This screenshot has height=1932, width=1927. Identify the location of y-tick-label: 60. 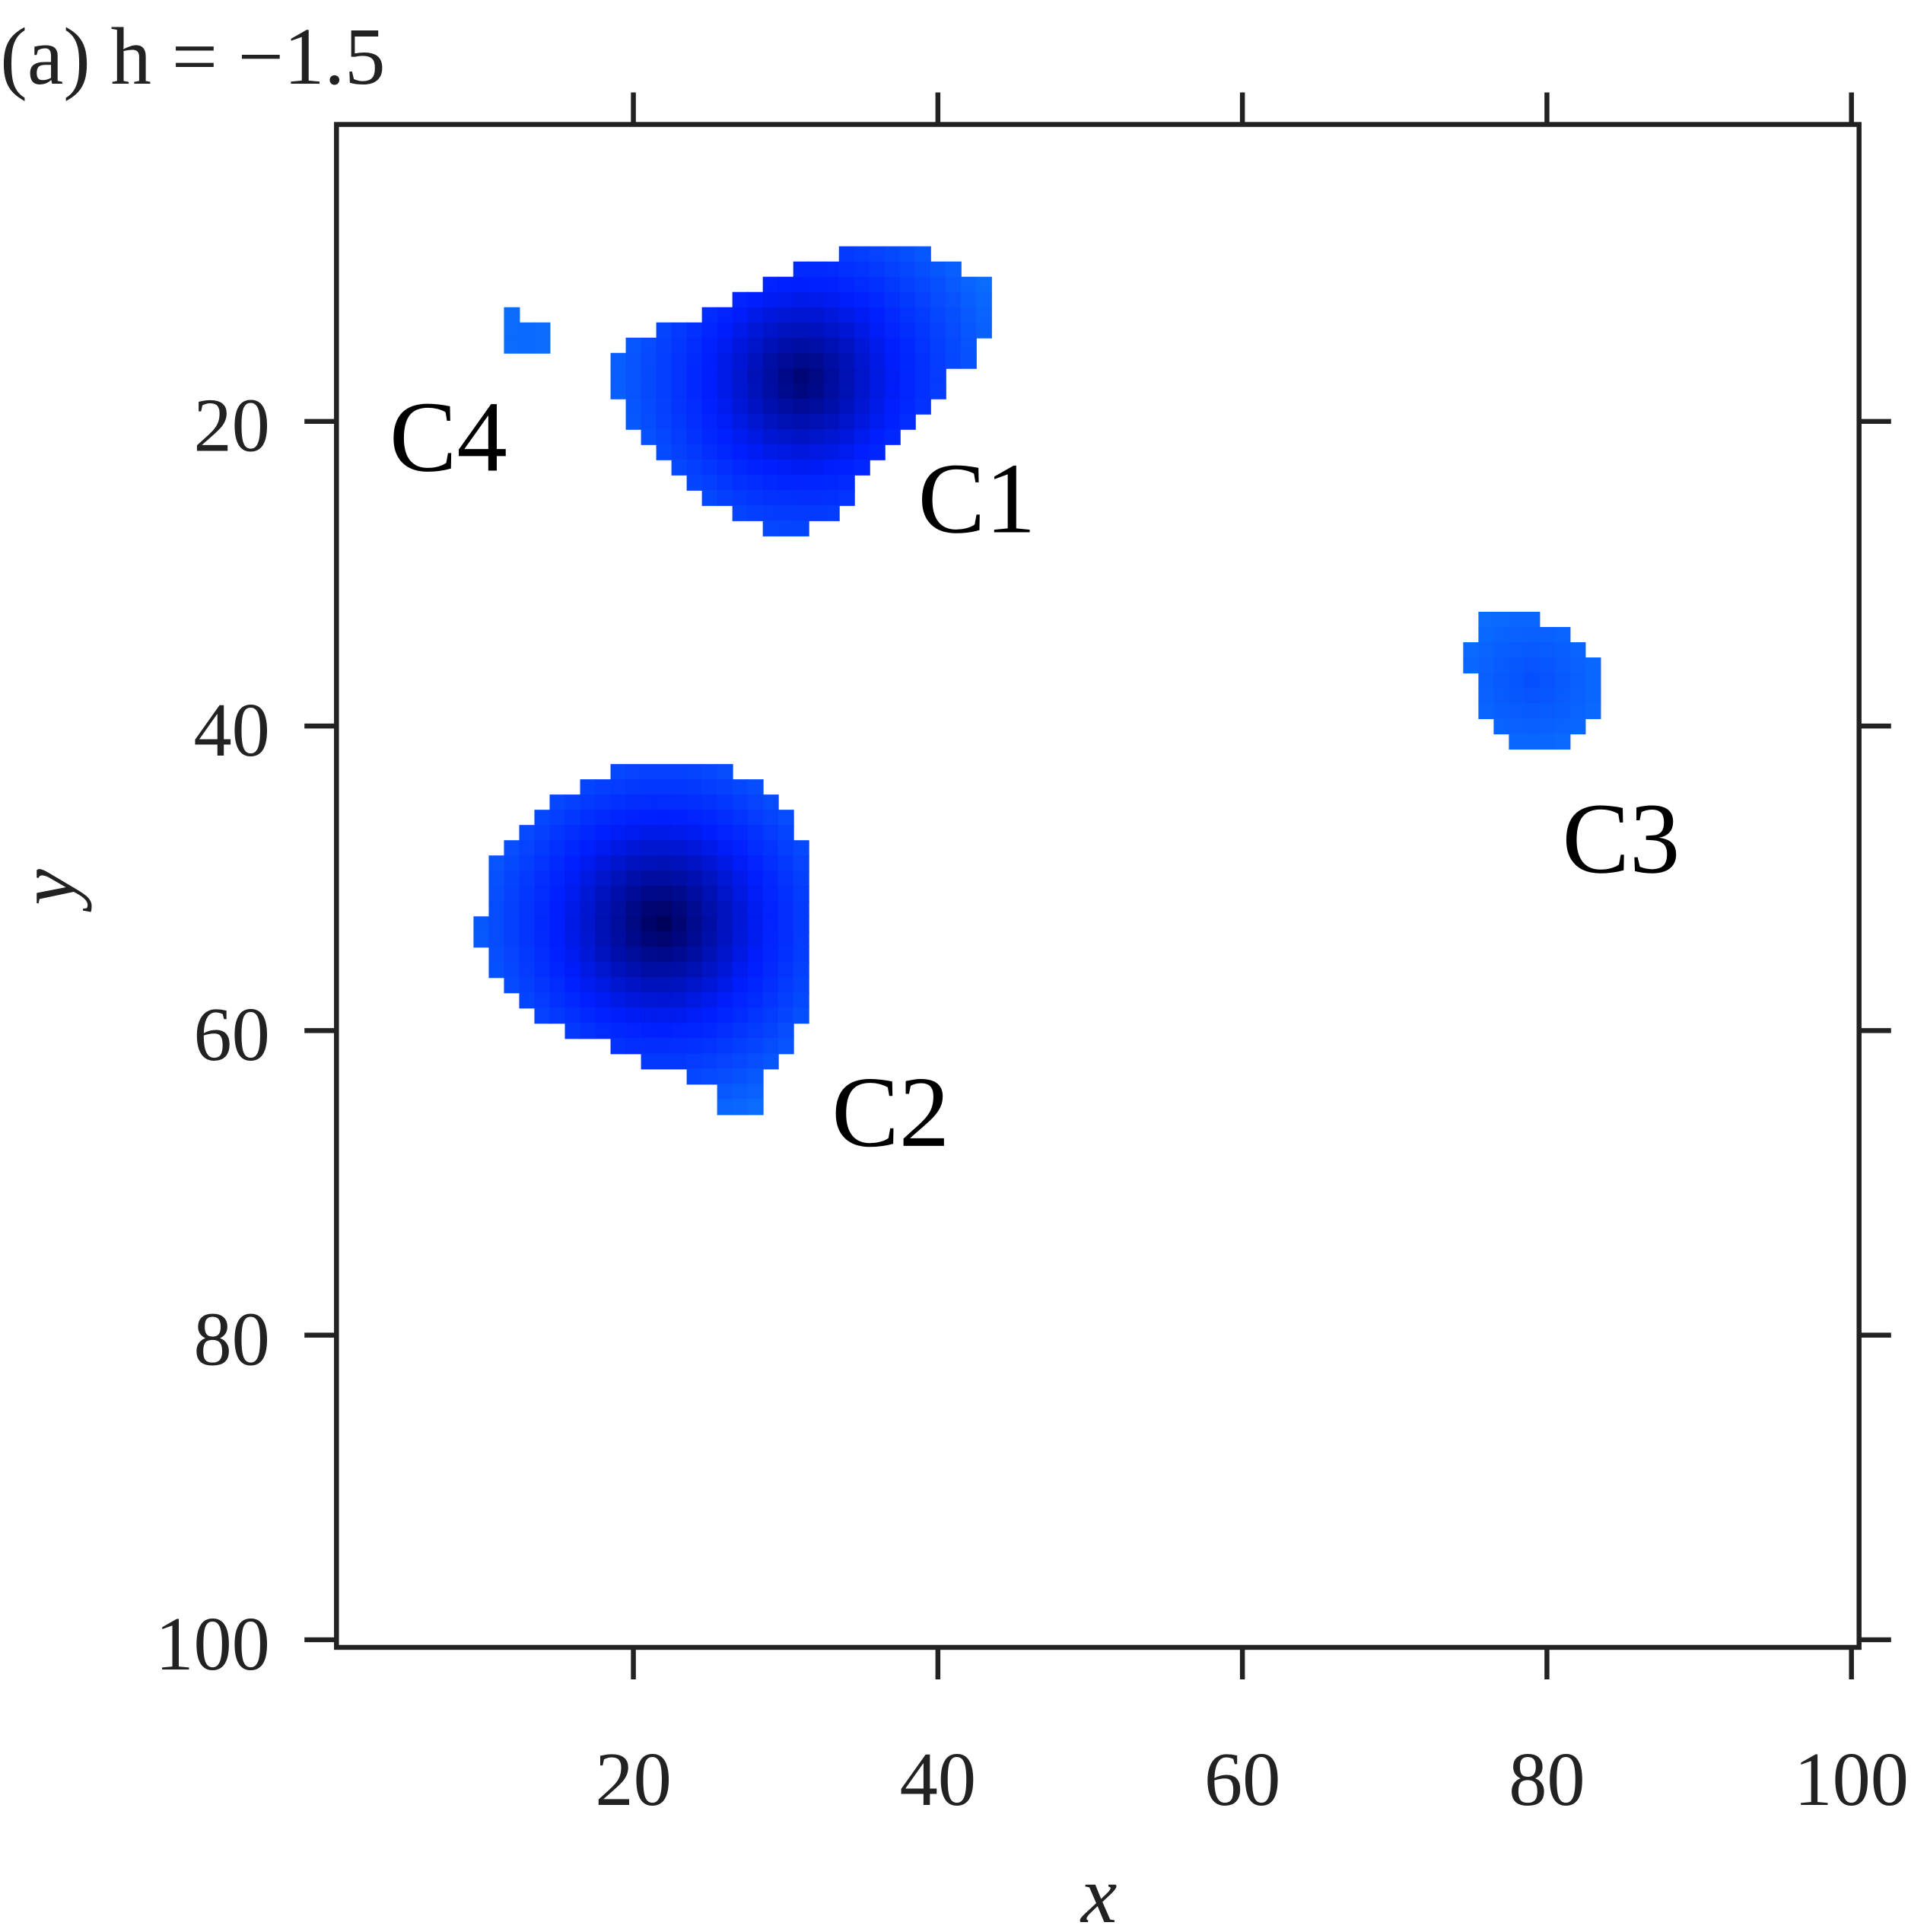
(231, 1034).